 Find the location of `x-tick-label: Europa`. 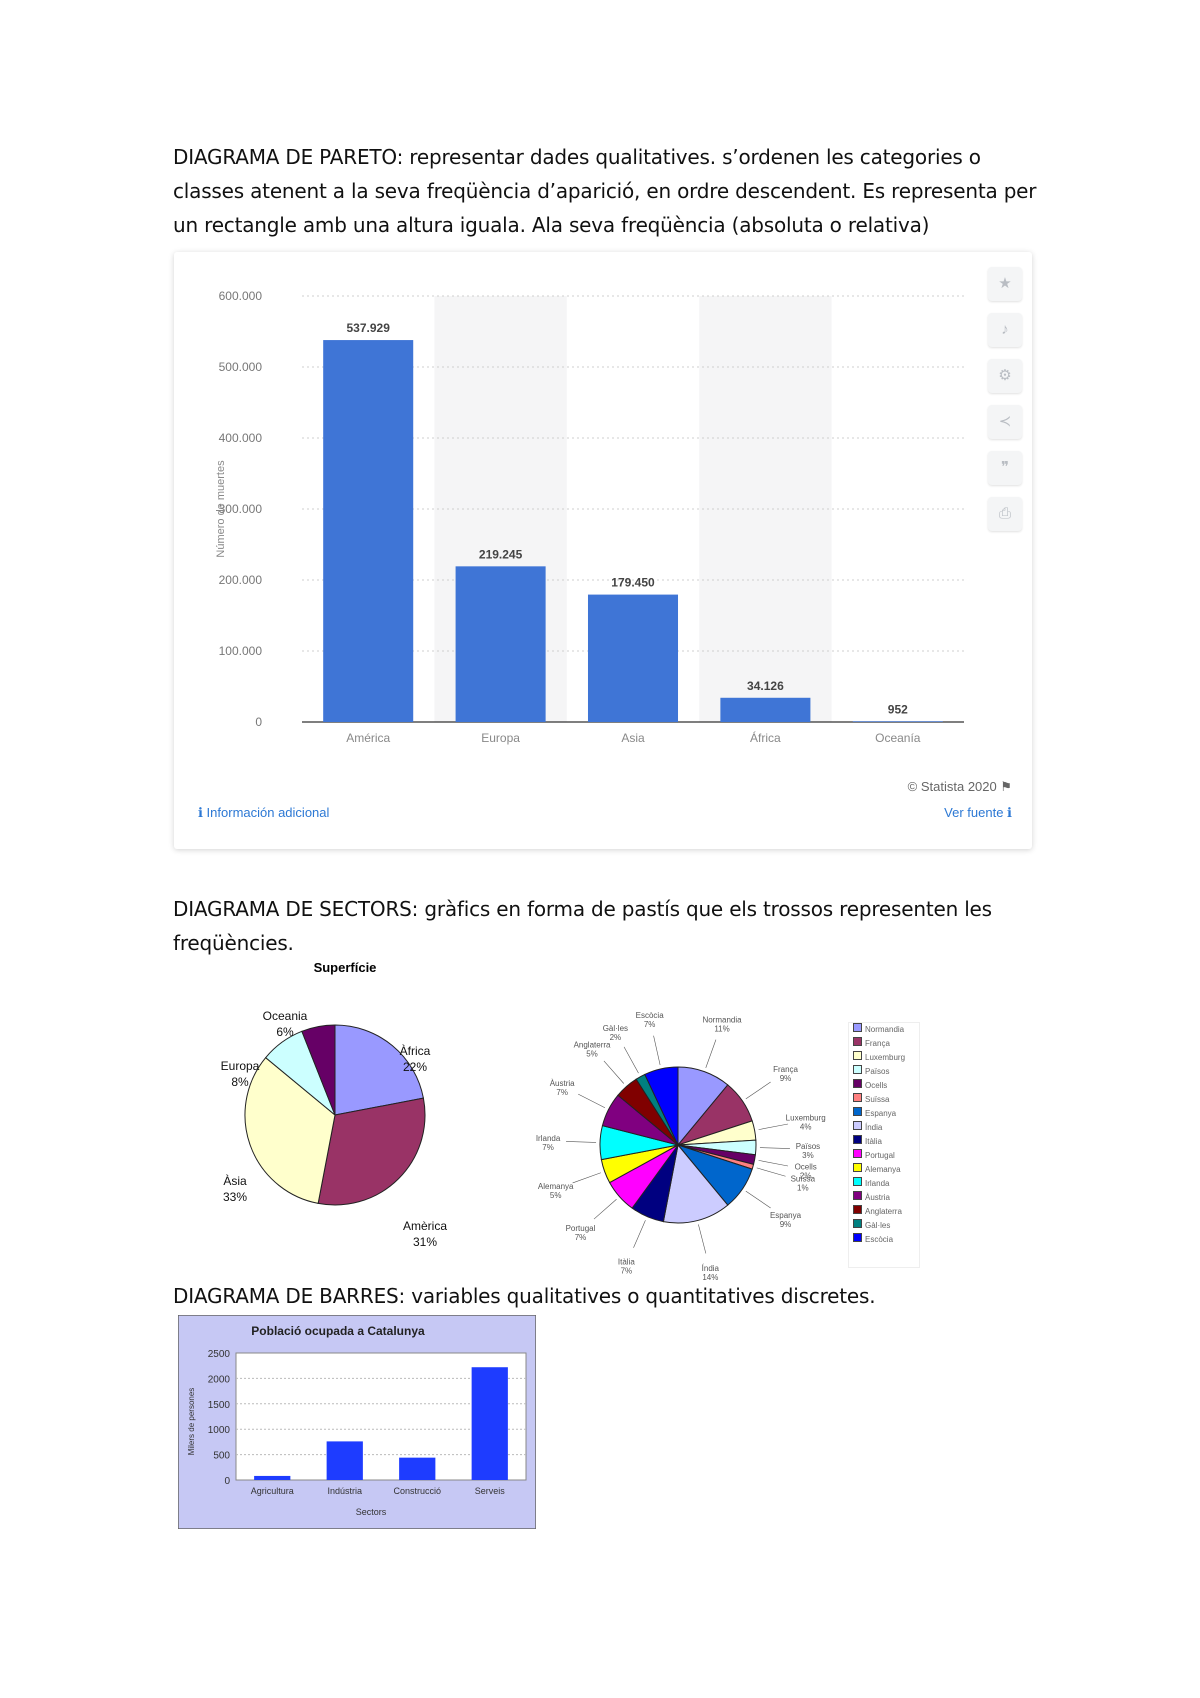

x-tick-label: Europa is located at coordinates (500, 738).